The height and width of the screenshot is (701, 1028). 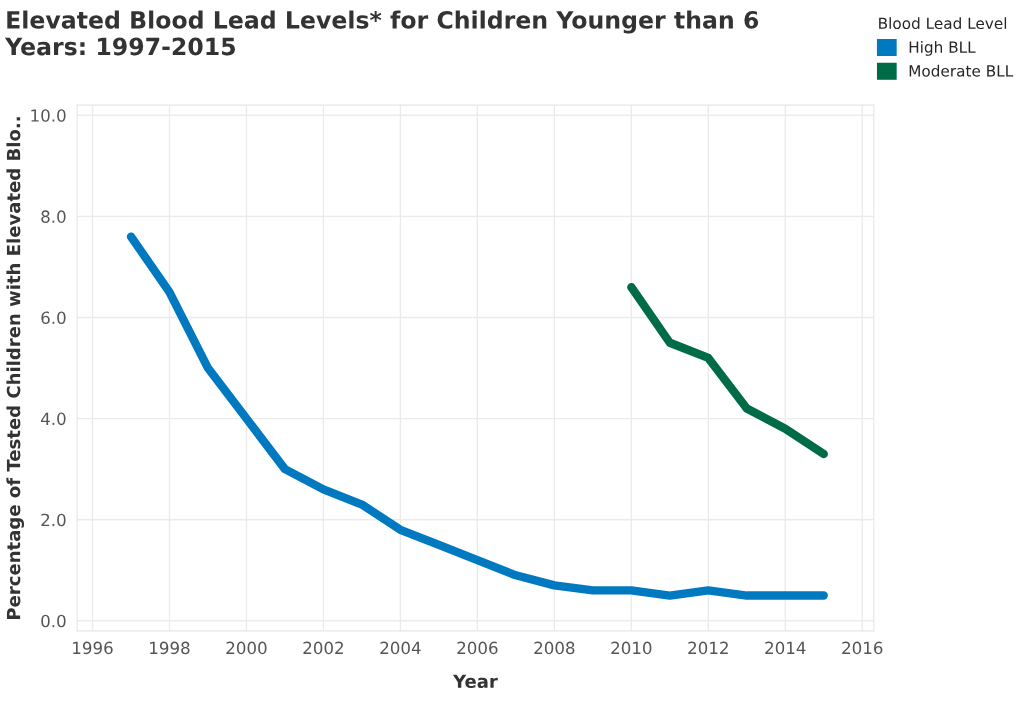 I want to click on x-tick-label: 2002, so click(x=323, y=648).